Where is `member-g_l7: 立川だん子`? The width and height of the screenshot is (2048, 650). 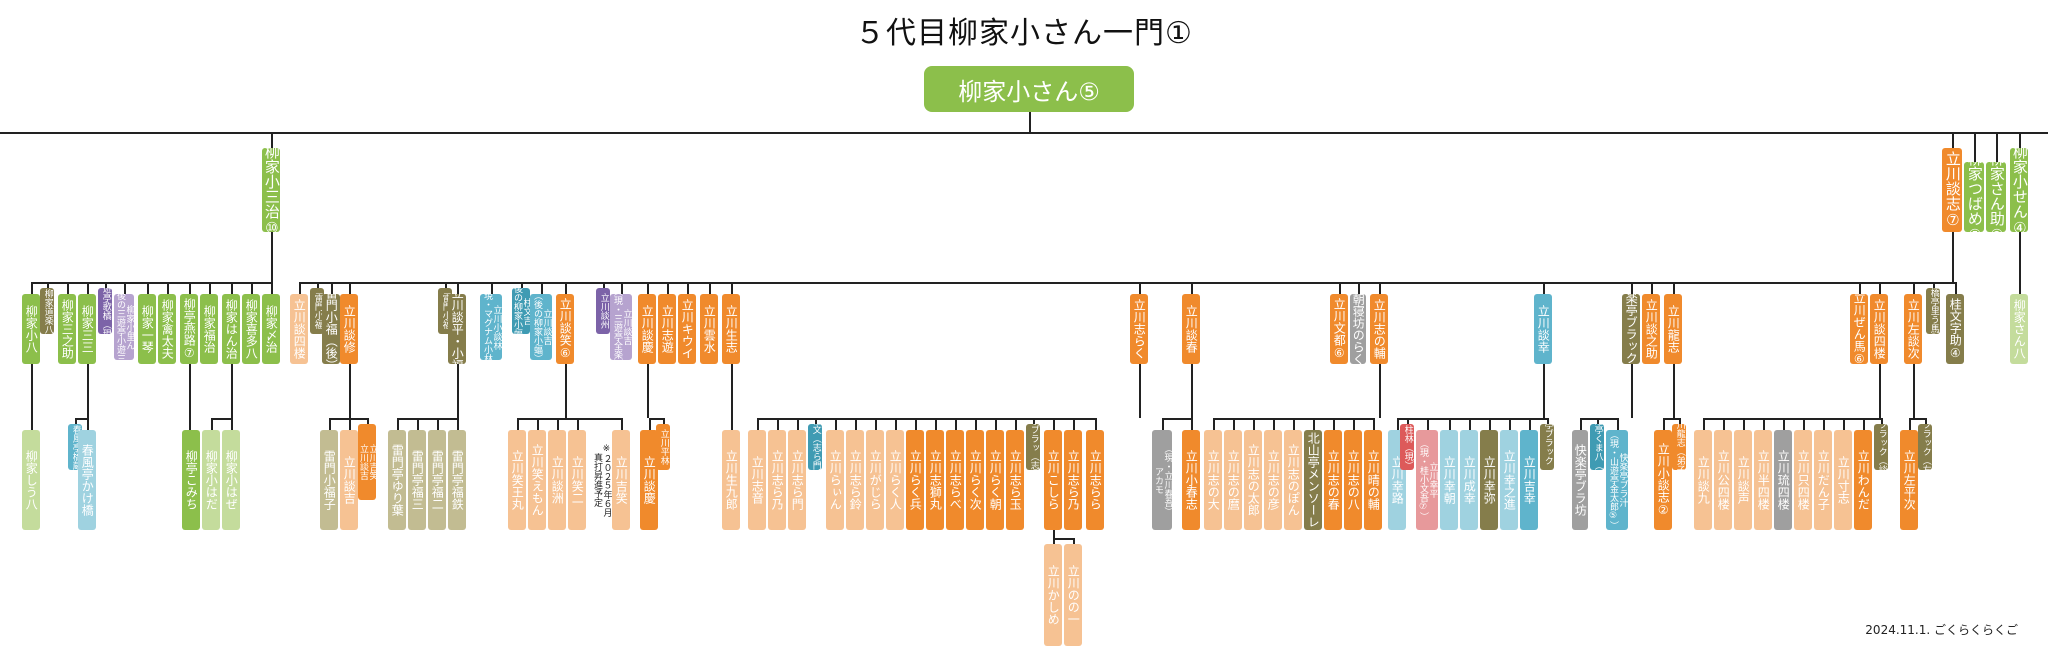
member-g_l7: 立川だん子 is located at coordinates (1823, 480).